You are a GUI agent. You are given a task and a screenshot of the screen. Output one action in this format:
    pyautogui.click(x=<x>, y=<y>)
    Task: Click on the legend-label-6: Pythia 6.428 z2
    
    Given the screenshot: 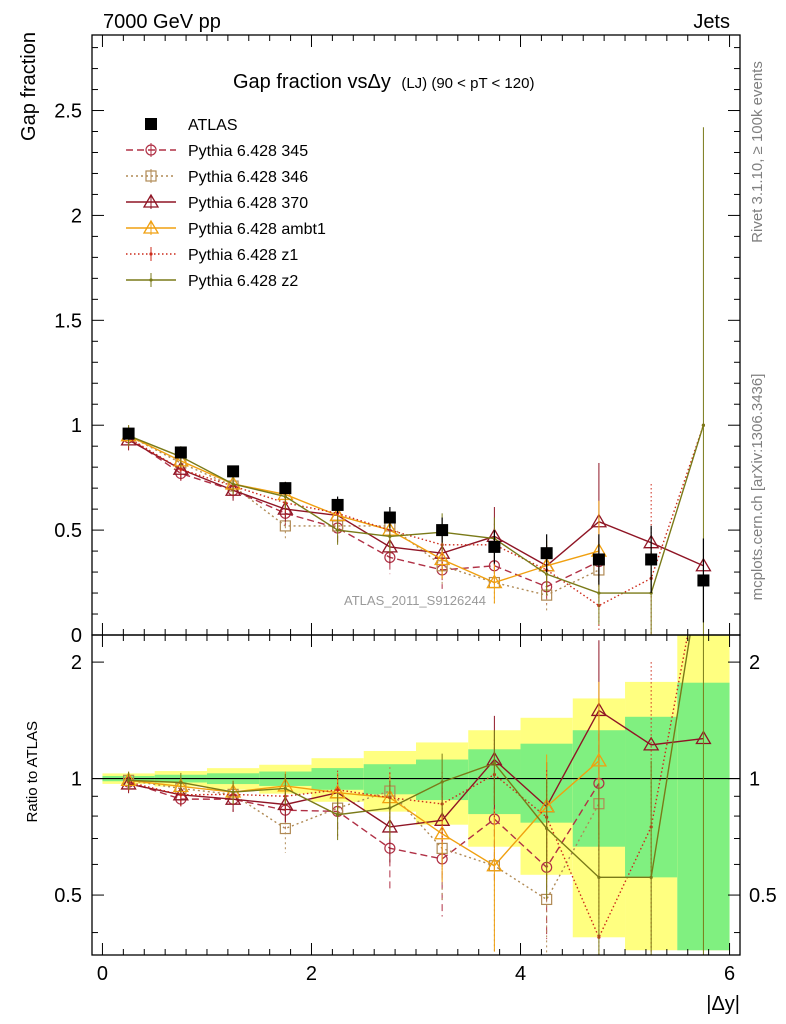 What is the action you would take?
    pyautogui.click(x=243, y=281)
    